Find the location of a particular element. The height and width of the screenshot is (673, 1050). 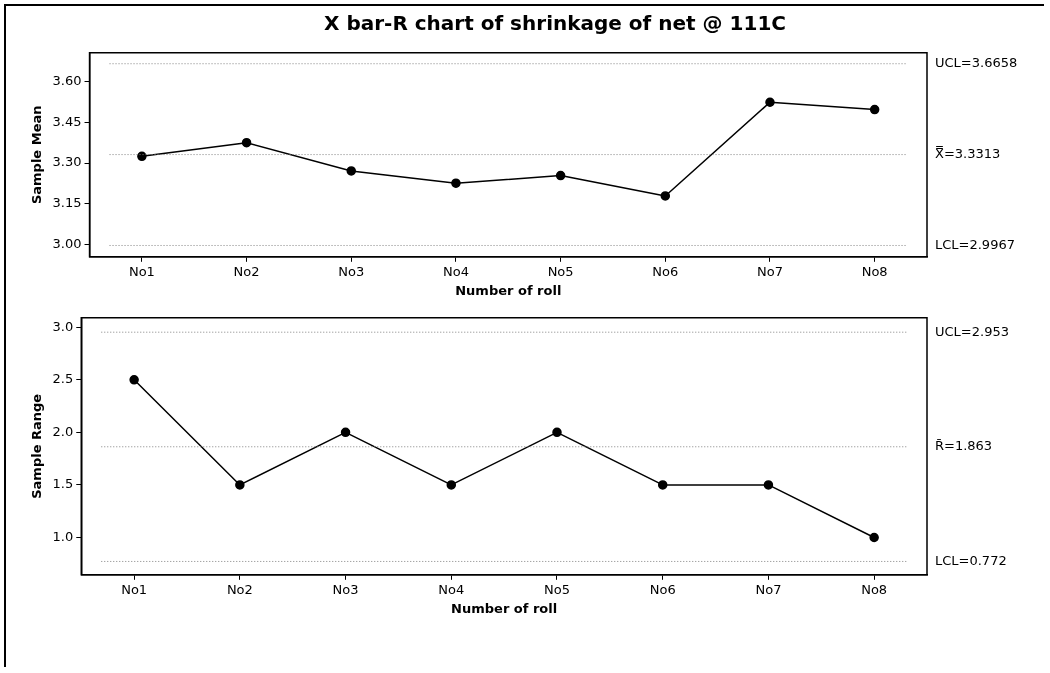

ref-line-label: UCL=3.6658 is located at coordinates (976, 63).